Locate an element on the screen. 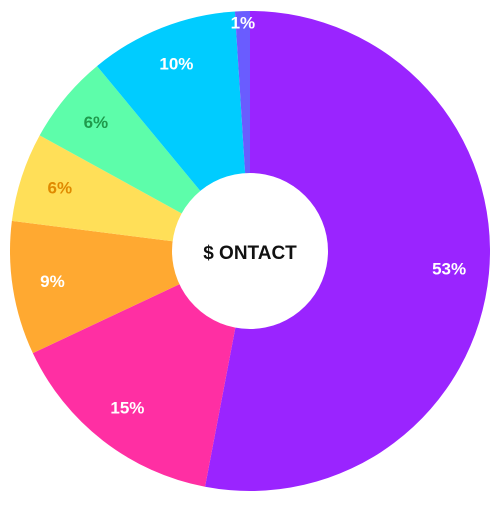  slice-label-4: 6% is located at coordinates (96, 122).